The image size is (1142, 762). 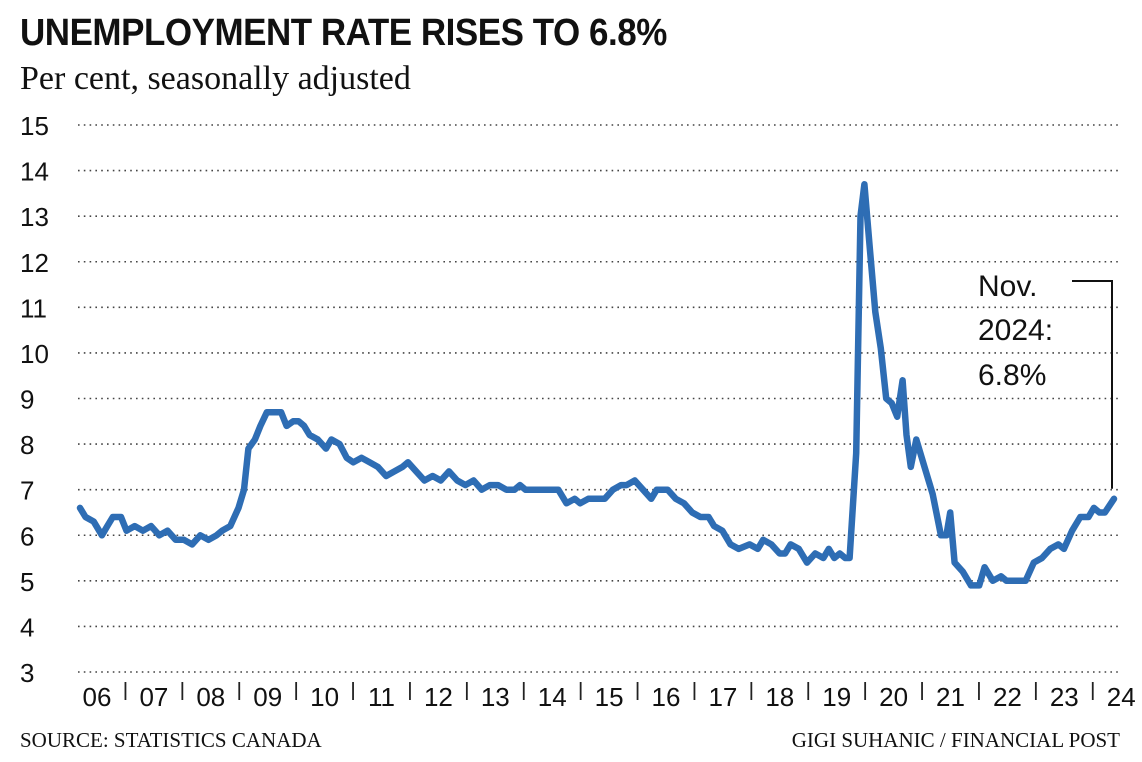 What do you see at coordinates (27, 582) in the screenshot?
I see `y-tick-label-5: 5` at bounding box center [27, 582].